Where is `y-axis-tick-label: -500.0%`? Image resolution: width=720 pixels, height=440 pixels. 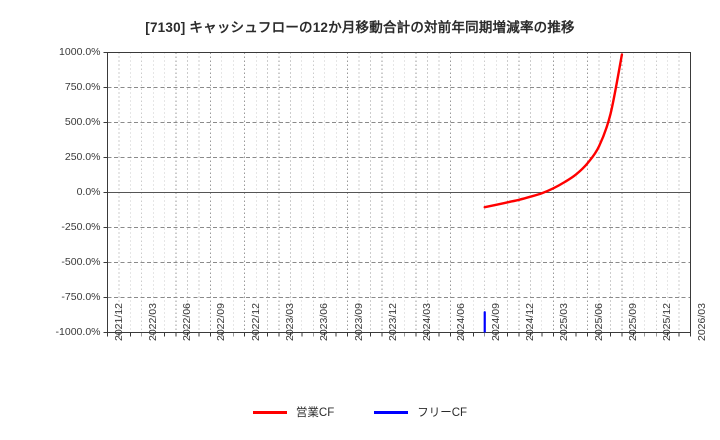 y-axis-tick-label: -500.0% is located at coordinates (81, 261).